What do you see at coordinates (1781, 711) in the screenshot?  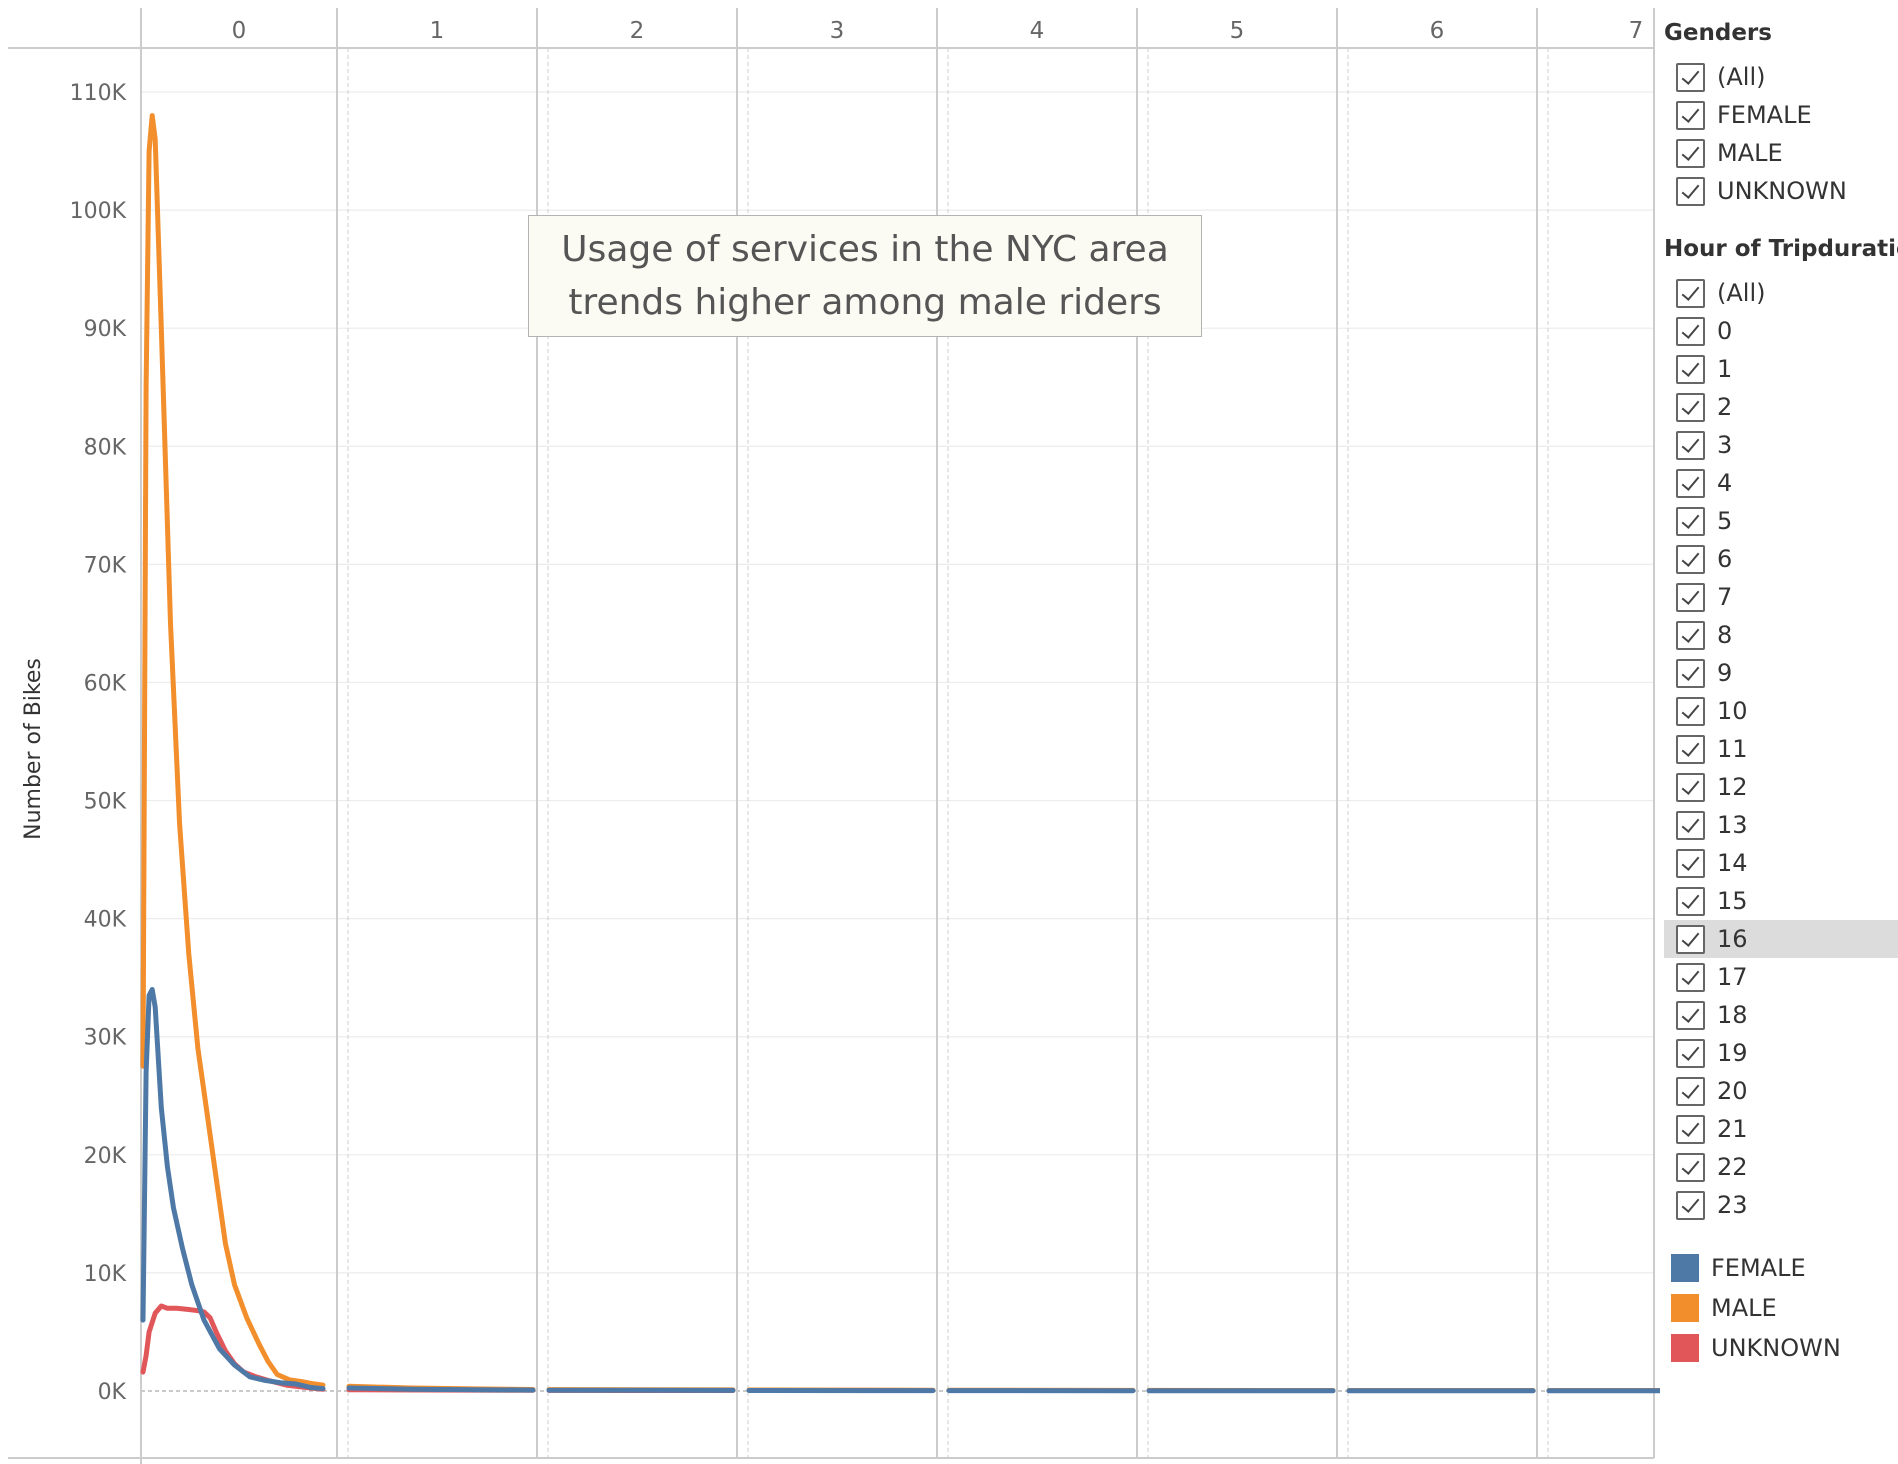 I see `hour-filter-option: 10` at bounding box center [1781, 711].